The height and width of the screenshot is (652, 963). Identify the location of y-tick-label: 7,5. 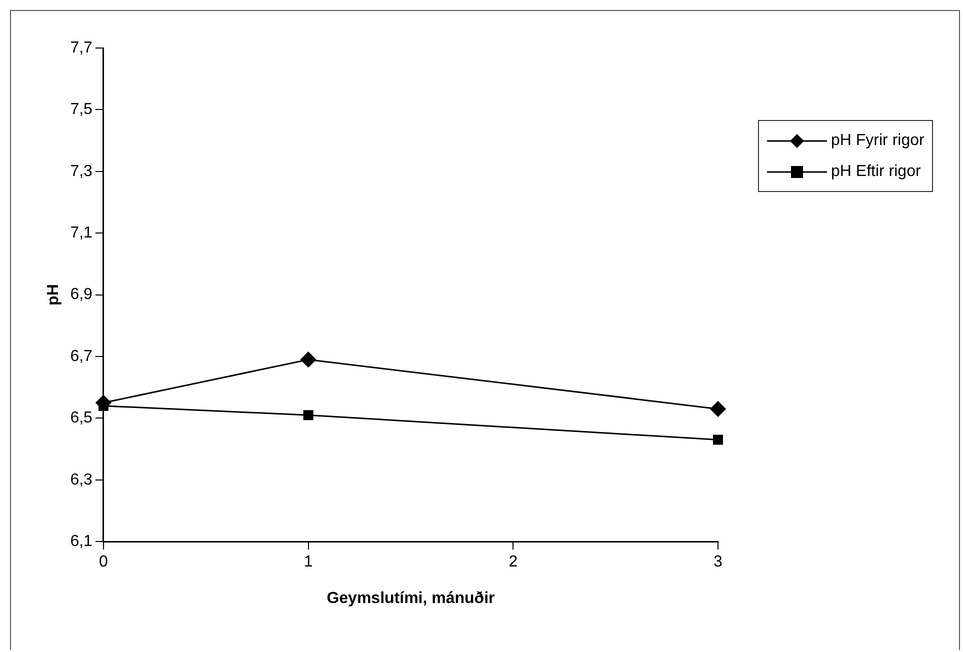
(81, 109).